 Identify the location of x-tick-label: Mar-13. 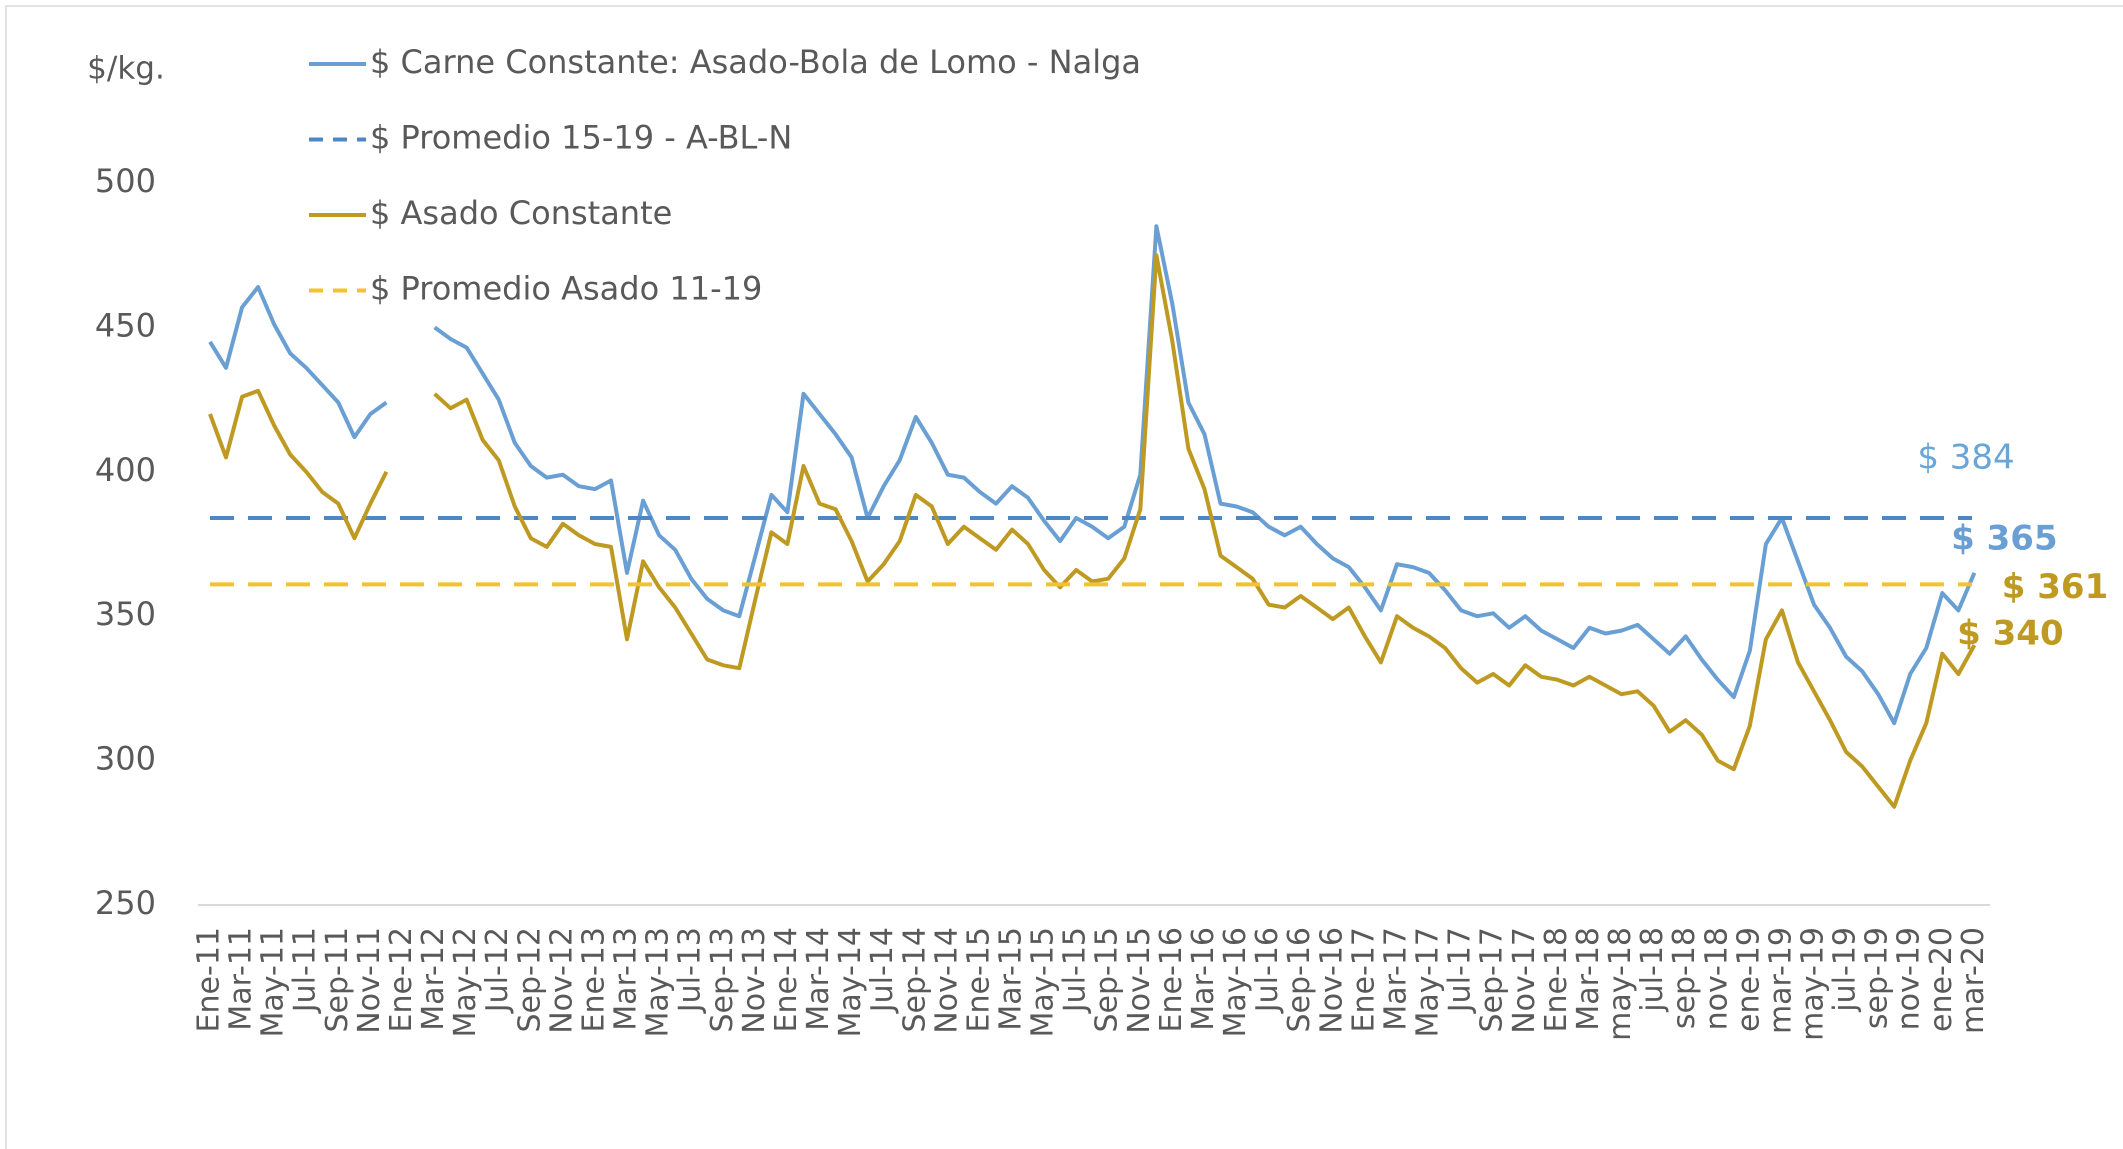
(626, 979).